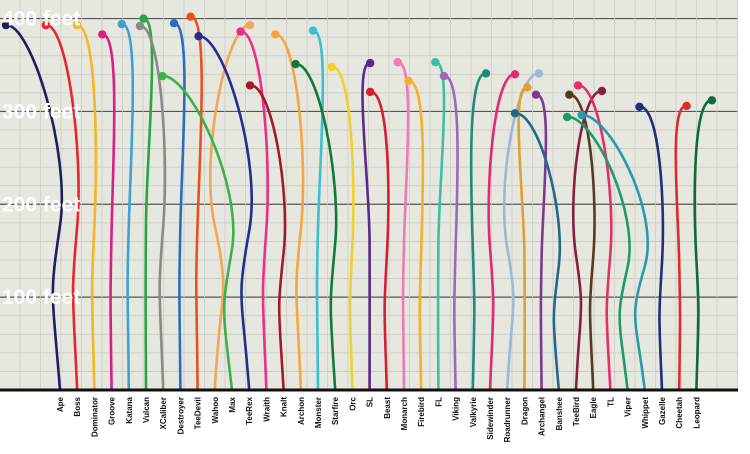 The height and width of the screenshot is (454, 750). What do you see at coordinates (679, 413) in the screenshot?
I see `x-label-cheetah: Cheetah` at bounding box center [679, 413].